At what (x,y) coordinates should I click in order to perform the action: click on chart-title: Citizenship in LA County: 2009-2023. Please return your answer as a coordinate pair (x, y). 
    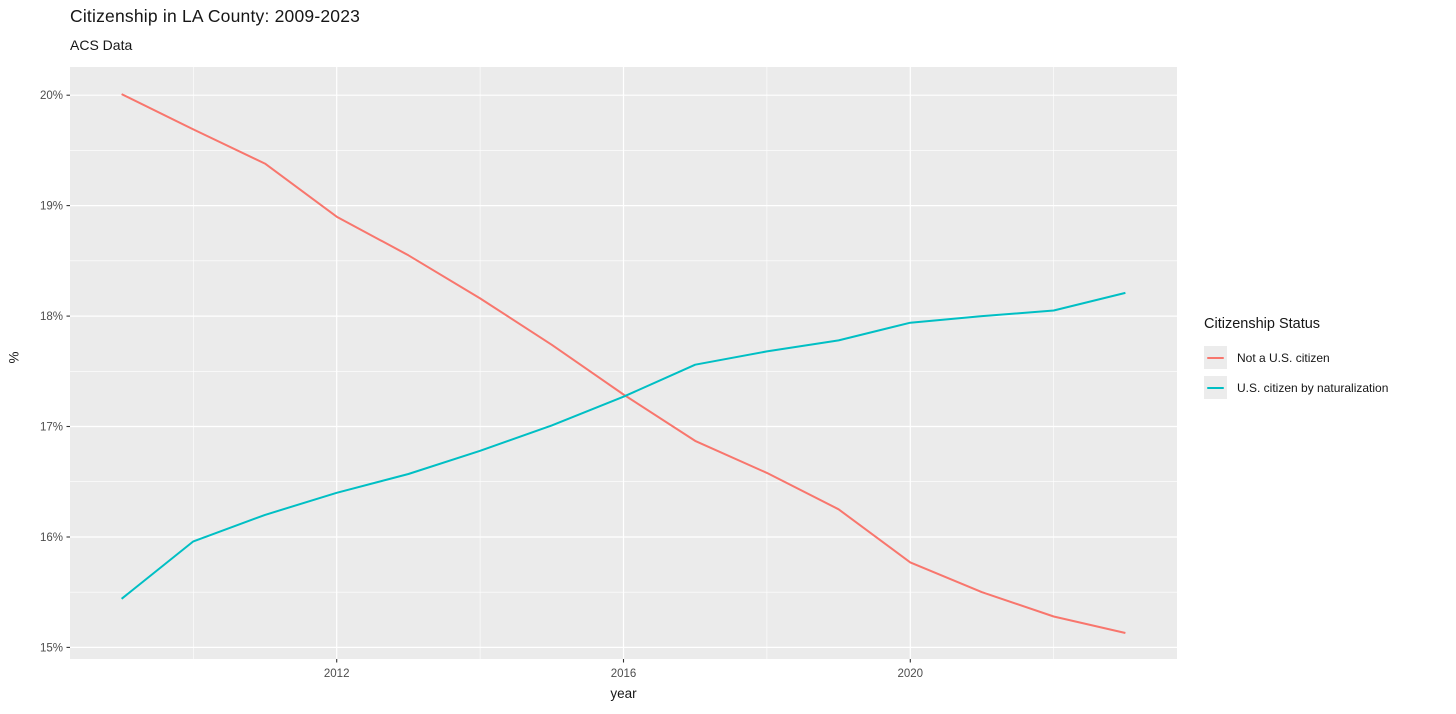
    Looking at the image, I should click on (215, 16).